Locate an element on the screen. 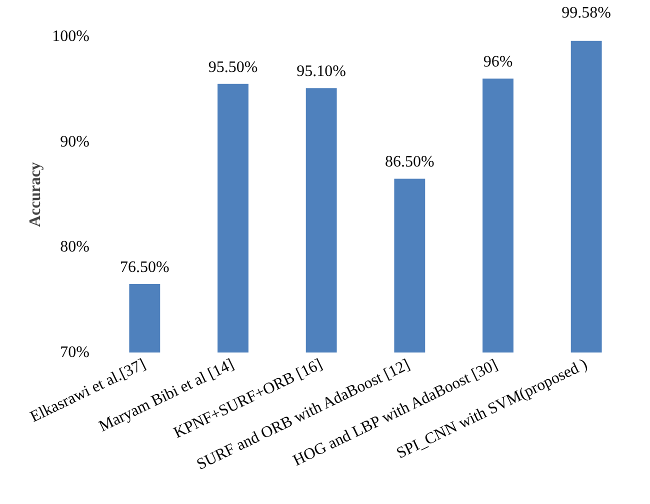 Image resolution: width=650 pixels, height=504 pixels. y-tick-label: 100% is located at coordinates (71, 36).